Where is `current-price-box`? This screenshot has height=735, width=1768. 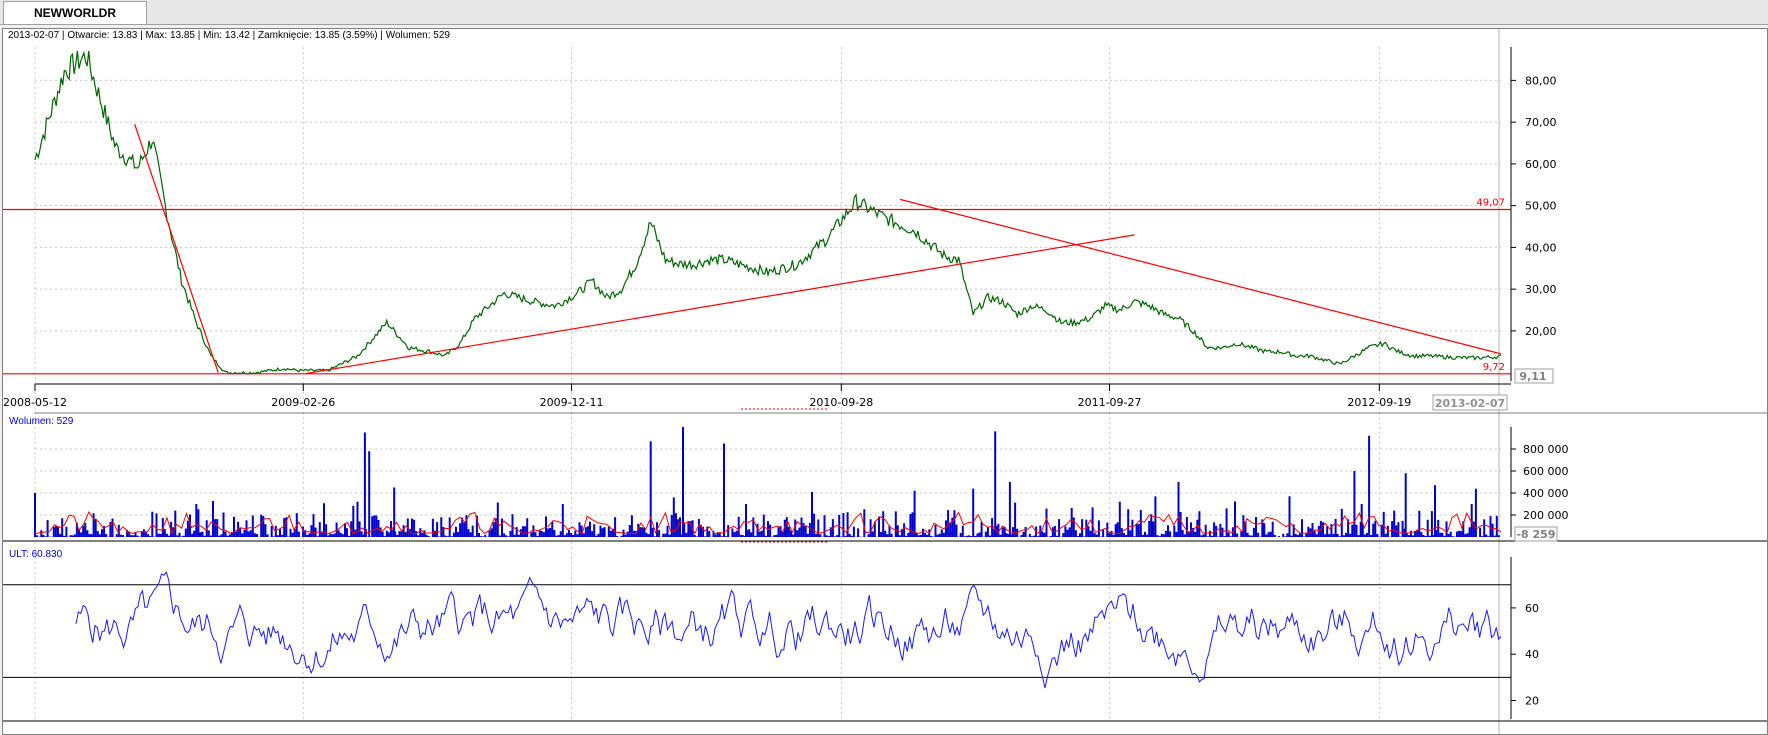
current-price-box is located at coordinates (1534, 376).